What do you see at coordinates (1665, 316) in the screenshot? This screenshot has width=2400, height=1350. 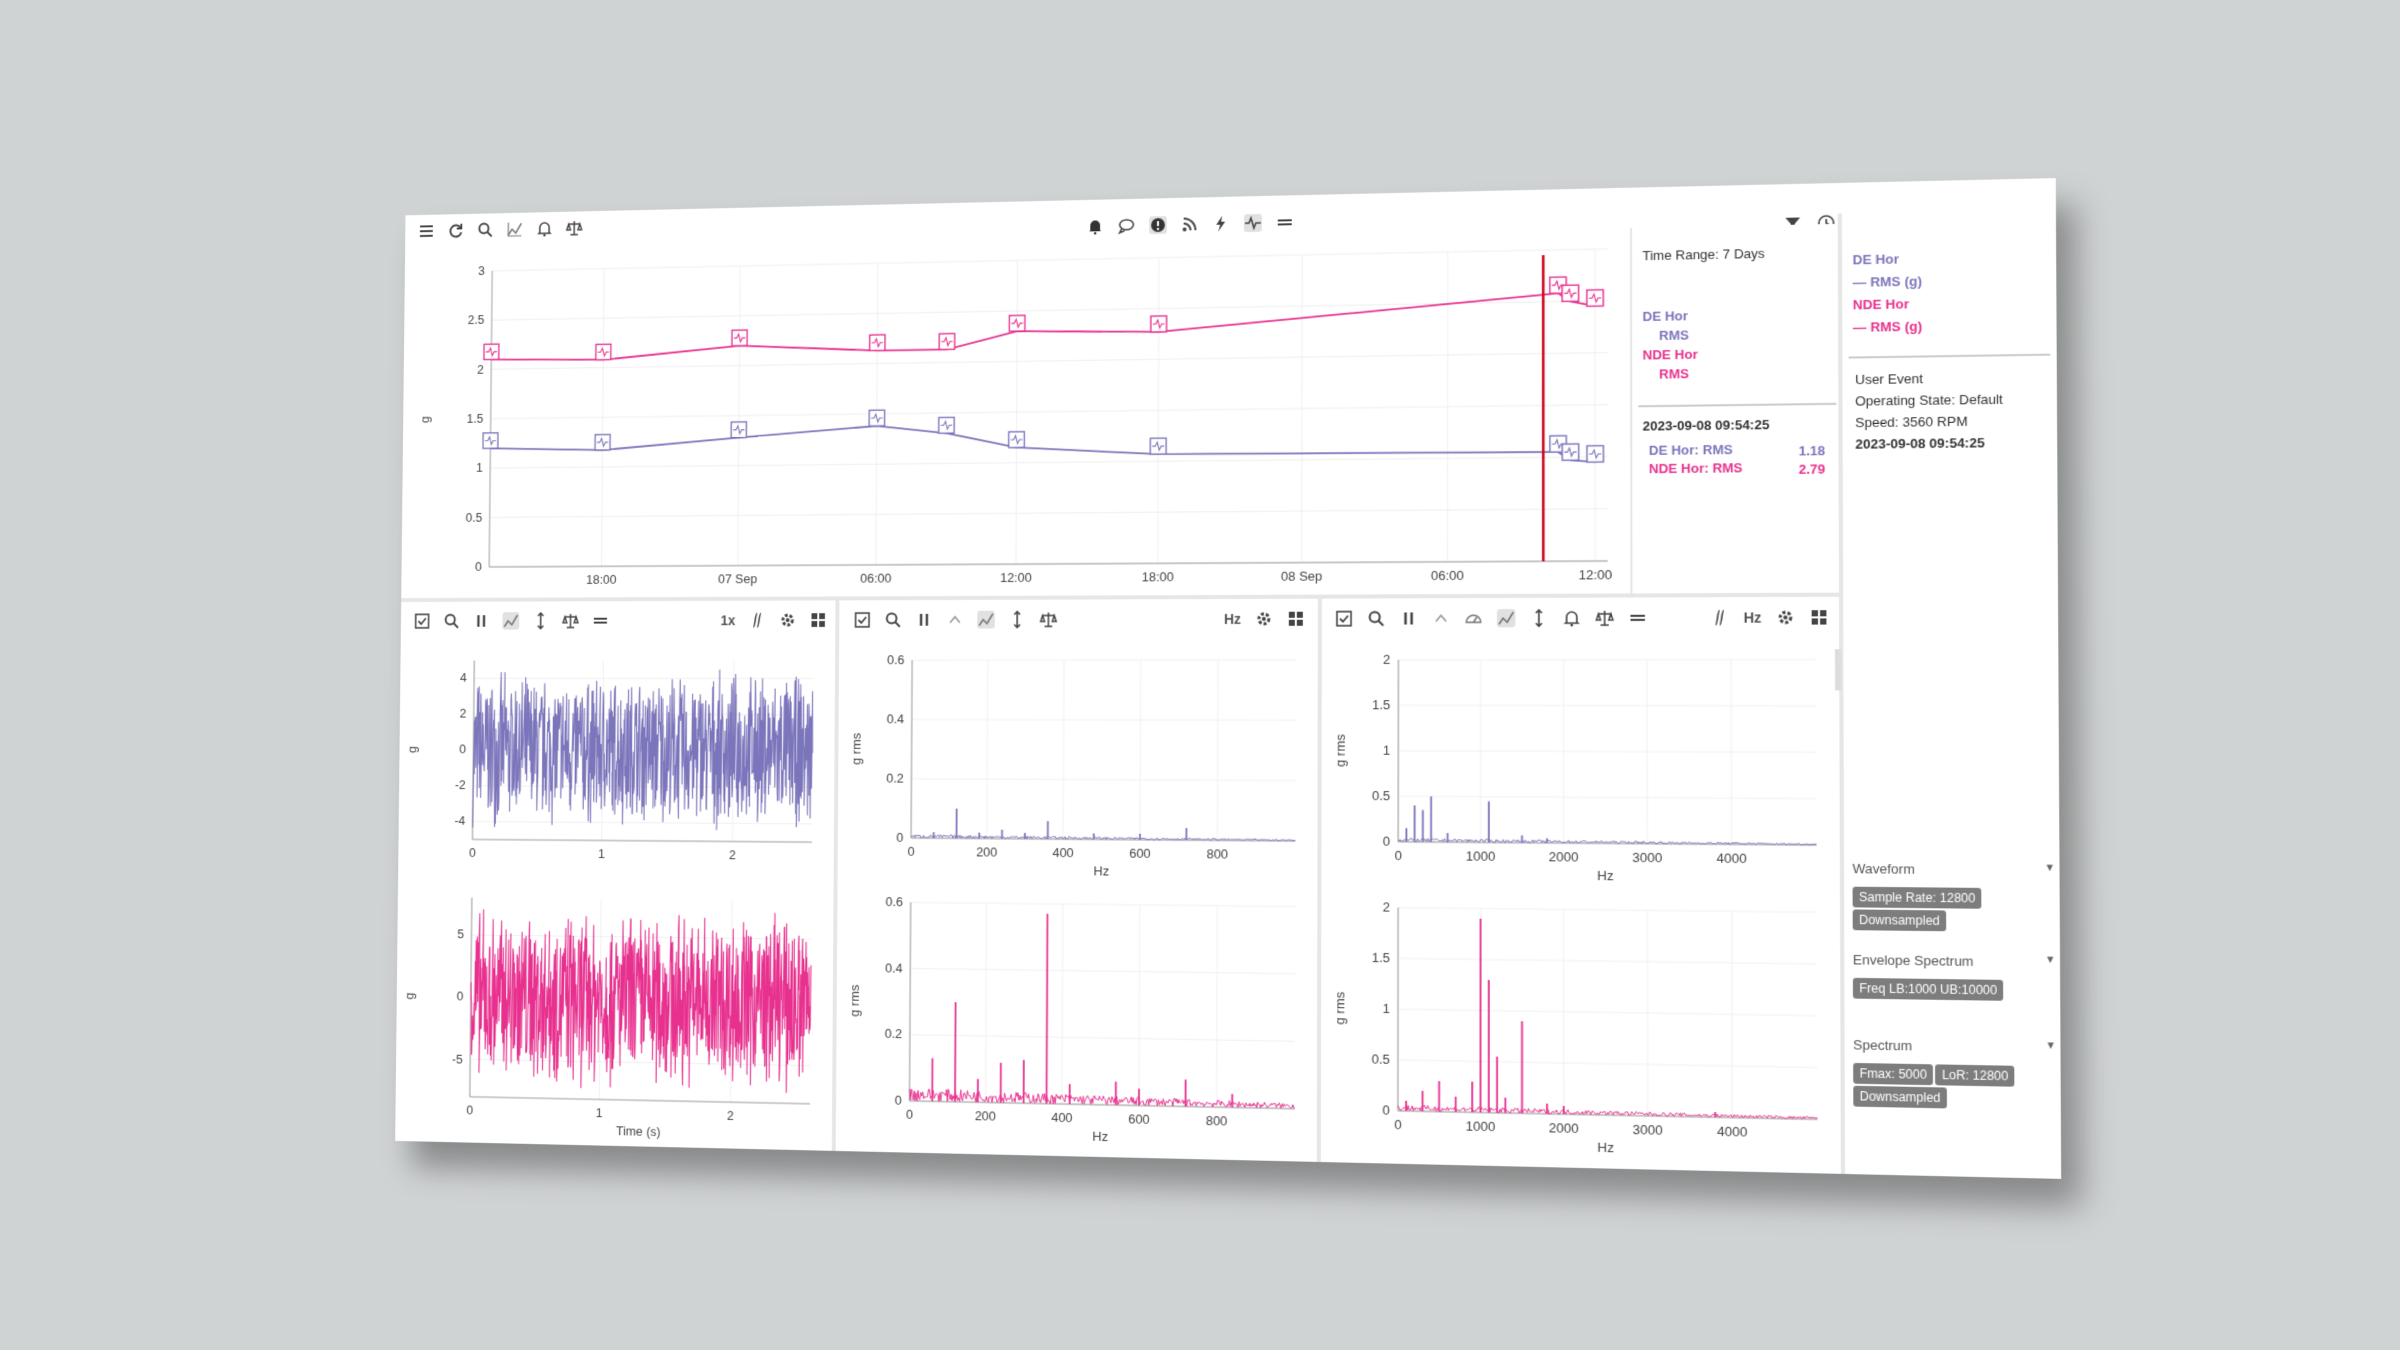 I see `legend-de-group: DE Hor` at bounding box center [1665, 316].